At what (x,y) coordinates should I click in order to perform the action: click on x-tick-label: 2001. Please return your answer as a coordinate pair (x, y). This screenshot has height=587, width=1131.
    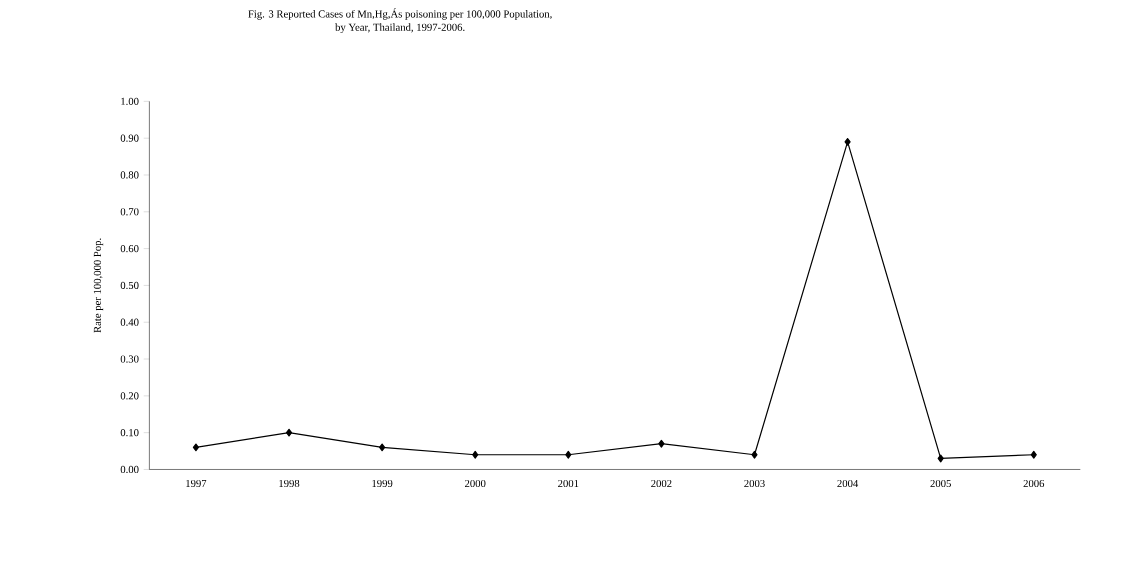
    Looking at the image, I should click on (568, 483).